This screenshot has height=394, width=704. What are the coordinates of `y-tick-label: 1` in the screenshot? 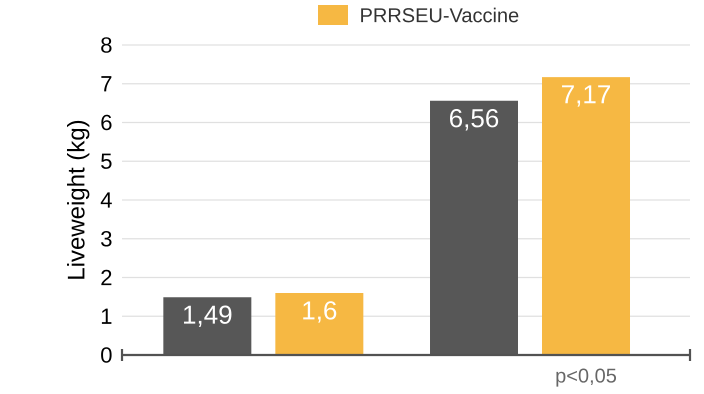 It's located at (107, 316).